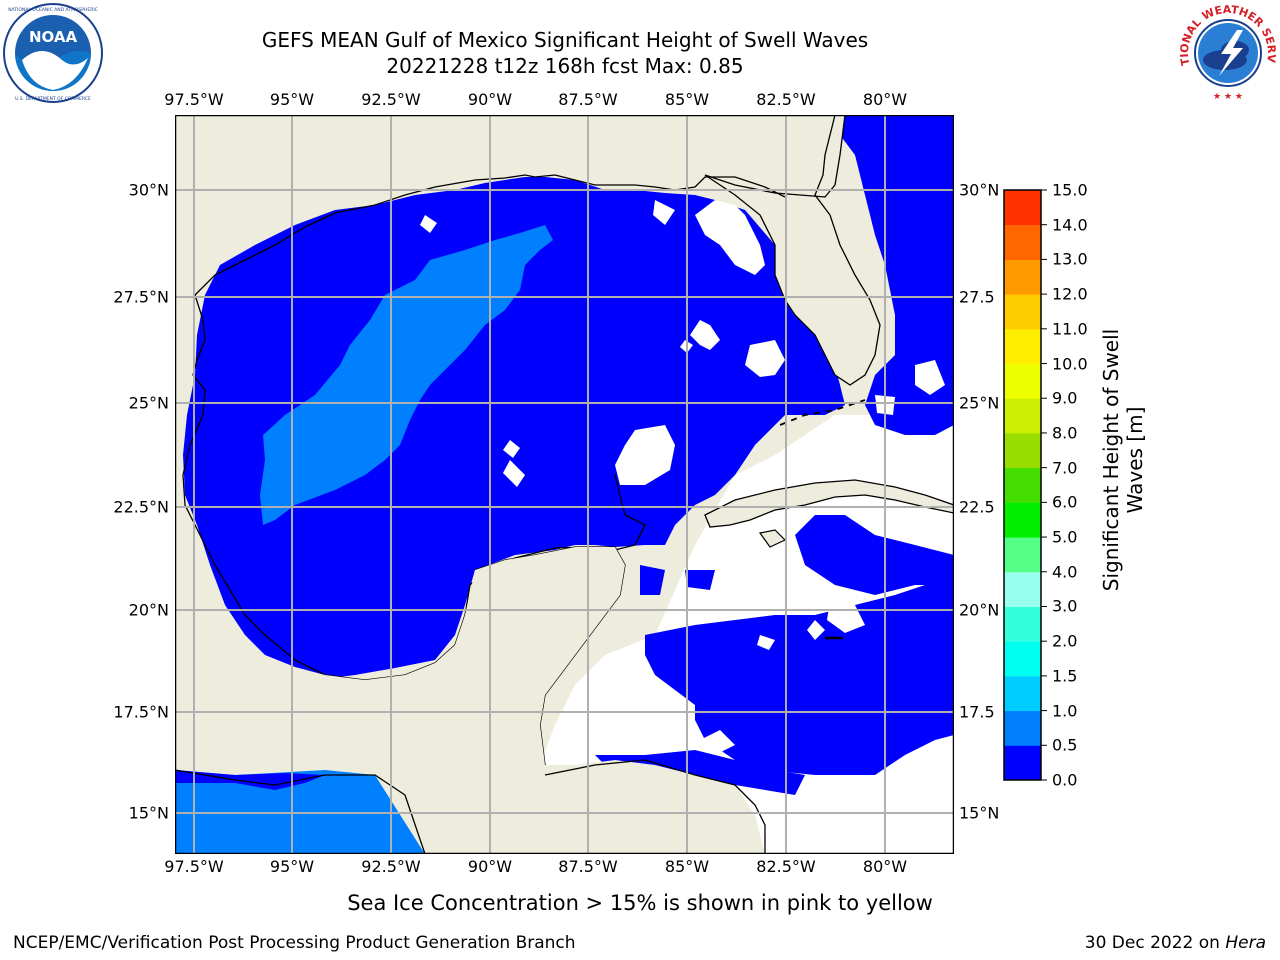 This screenshot has height=960, width=1280. Describe the element at coordinates (141, 712) in the screenshot. I see `lat-tick-left: 17.5°N` at that location.